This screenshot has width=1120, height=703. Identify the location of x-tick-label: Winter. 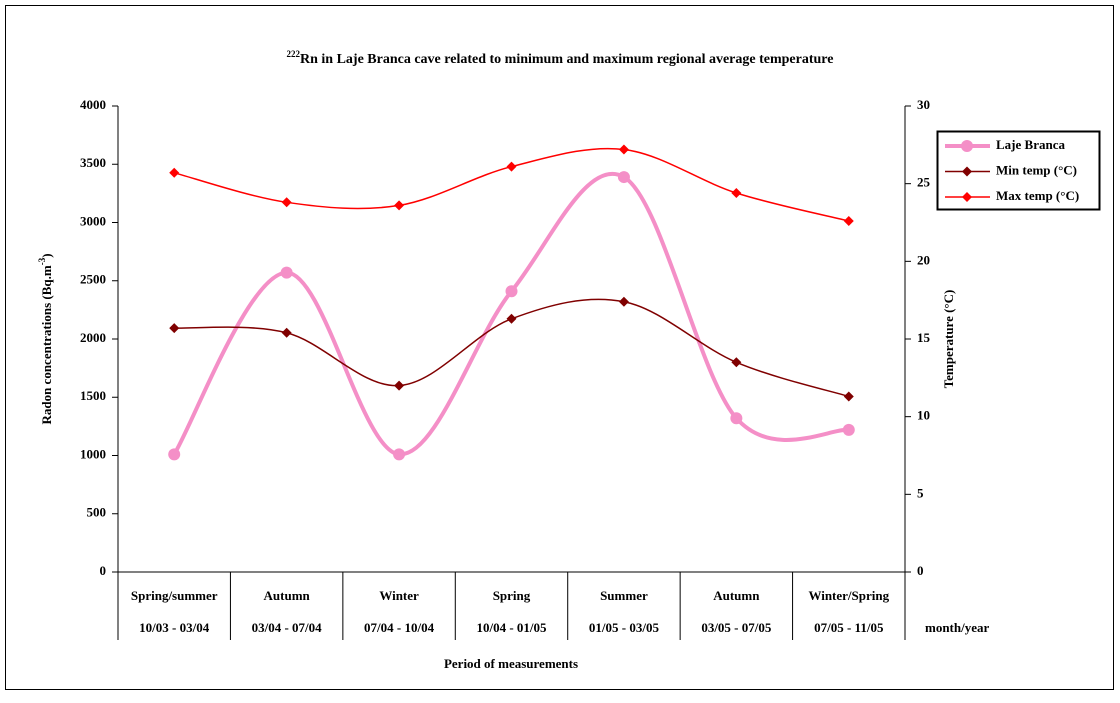
(399, 595).